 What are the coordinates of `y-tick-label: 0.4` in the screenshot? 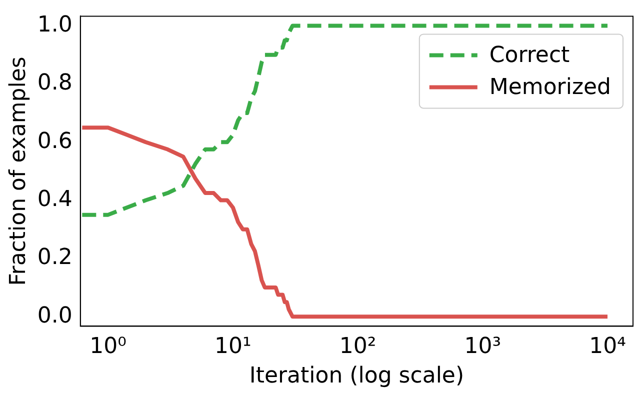 It's located at (54, 199).